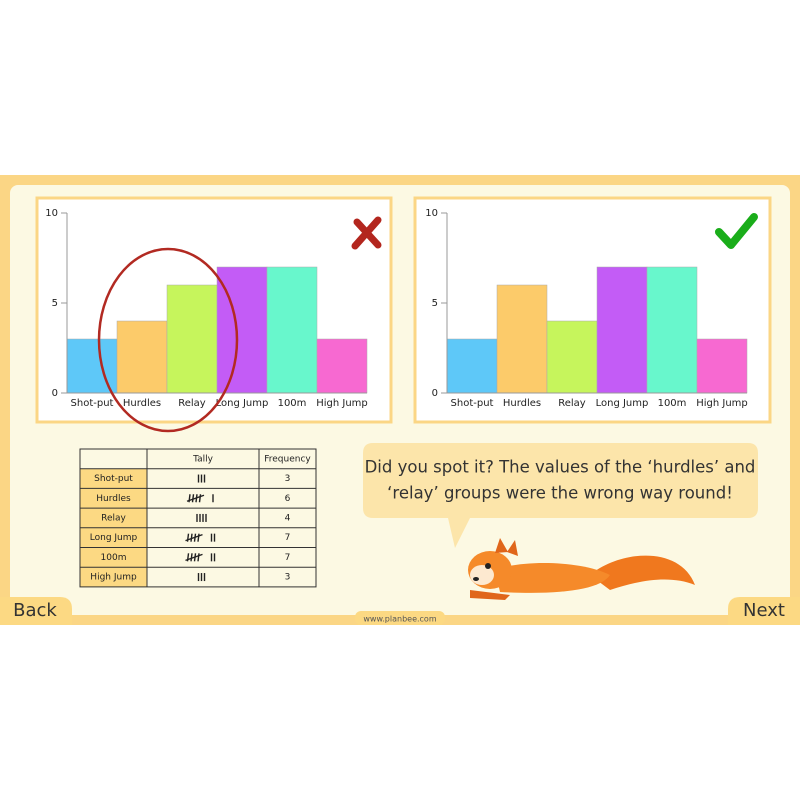 The height and width of the screenshot is (804, 800). I want to click on table-header: Frequency, so click(287, 459).